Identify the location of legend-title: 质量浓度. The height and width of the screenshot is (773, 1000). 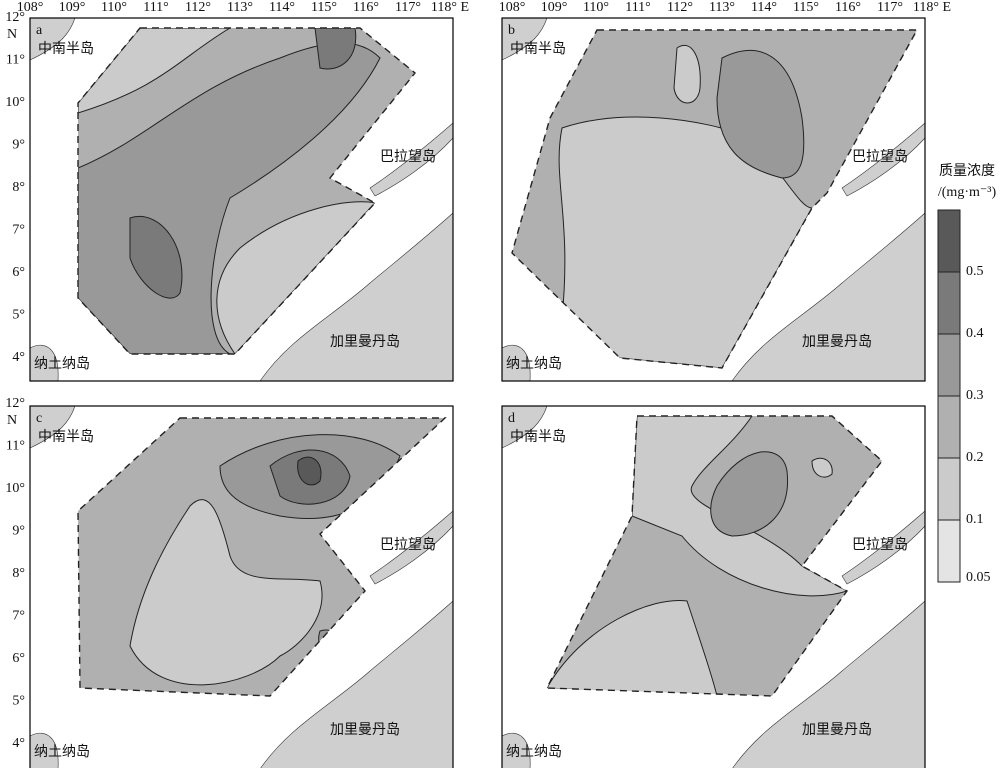
(967, 171).